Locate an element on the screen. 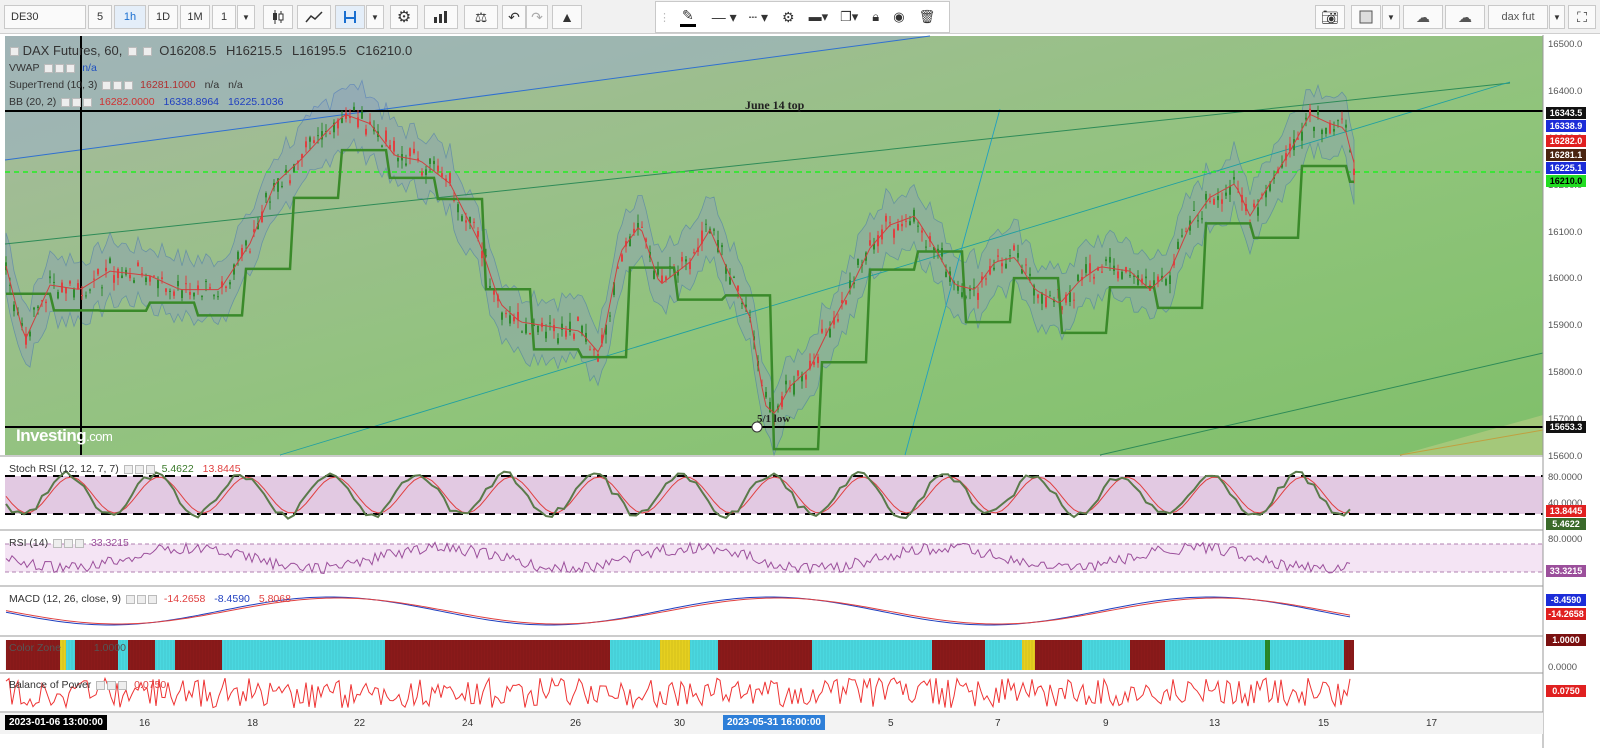 This screenshot has width=1600, height=748. studies-button is located at coordinates (441, 17).